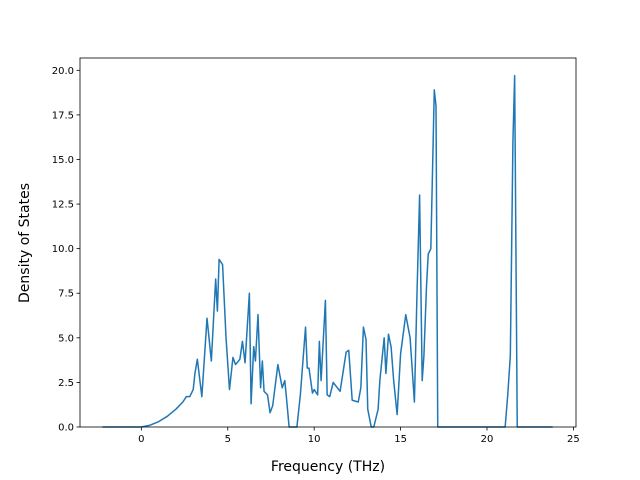 This screenshot has height=480, width=640. I want to click on y-tick-label: 5.0, so click(66, 338).